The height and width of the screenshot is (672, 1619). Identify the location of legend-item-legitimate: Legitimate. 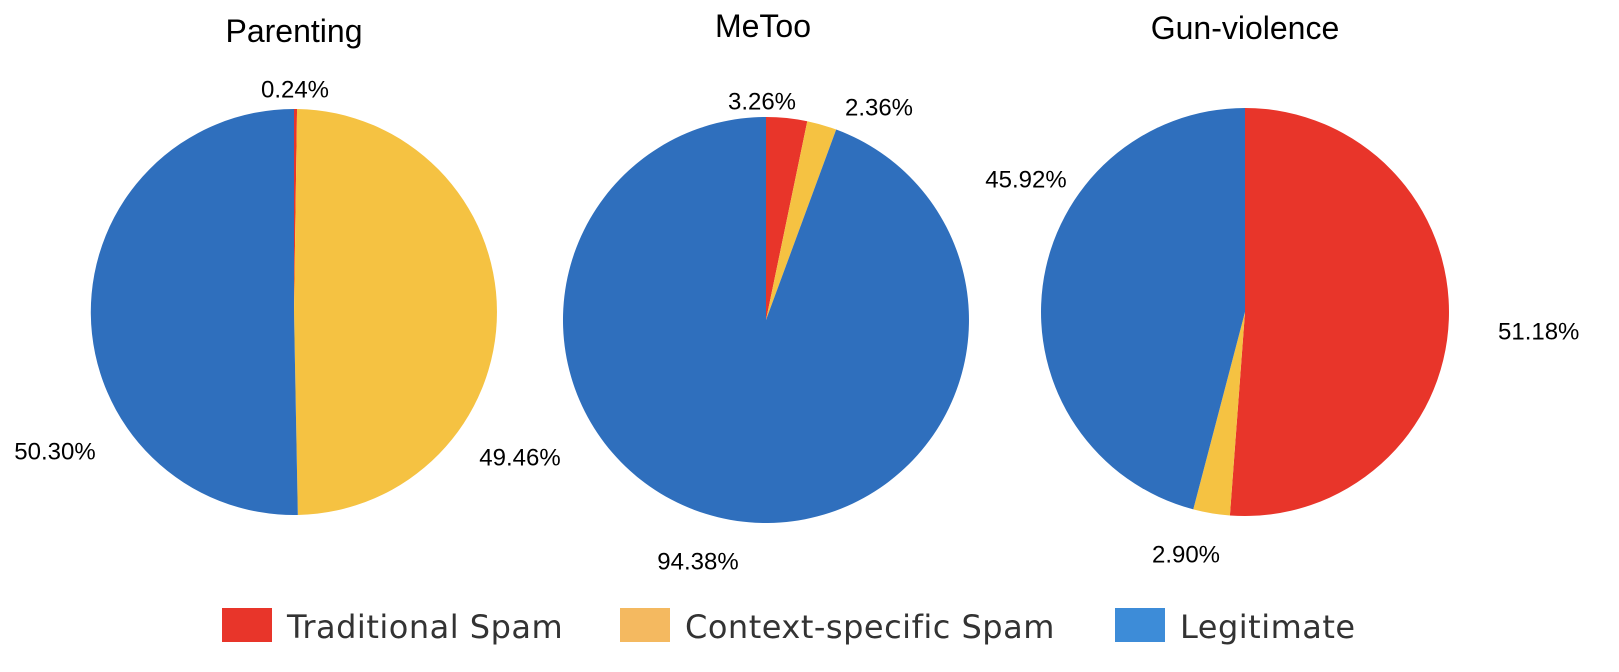
(1235, 627).